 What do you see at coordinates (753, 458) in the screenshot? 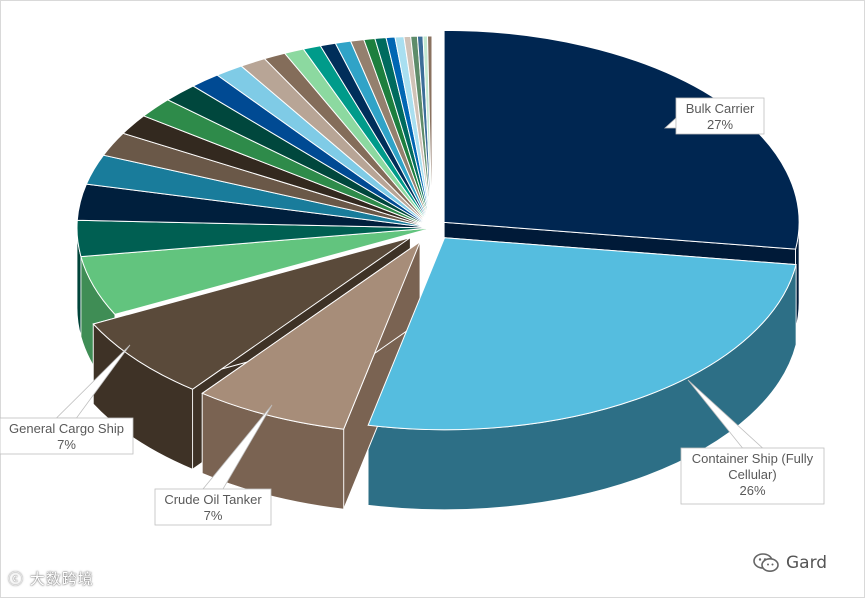
I see `callout-1-line-0: Container Ship (Fully` at bounding box center [753, 458].